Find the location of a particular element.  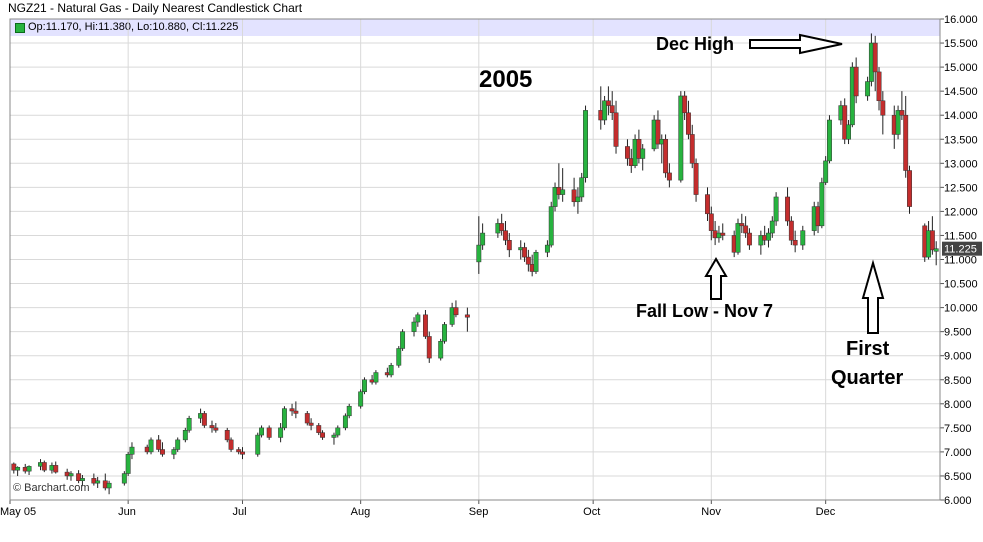

annotation-fall-low: Fall Low - Nov 7 is located at coordinates (705, 311).